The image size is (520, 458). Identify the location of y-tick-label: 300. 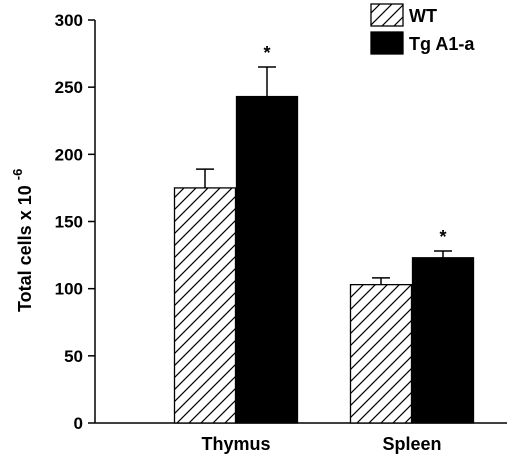
(69, 20).